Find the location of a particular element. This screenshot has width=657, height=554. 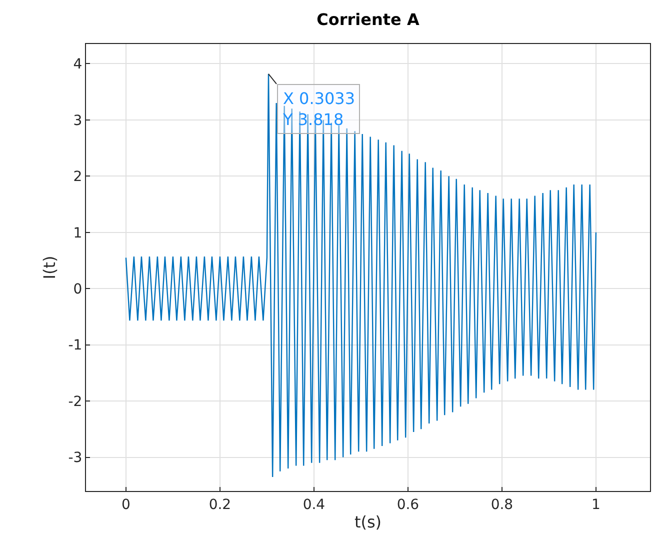

y-tick-label: 4 is located at coordinates (77, 64).